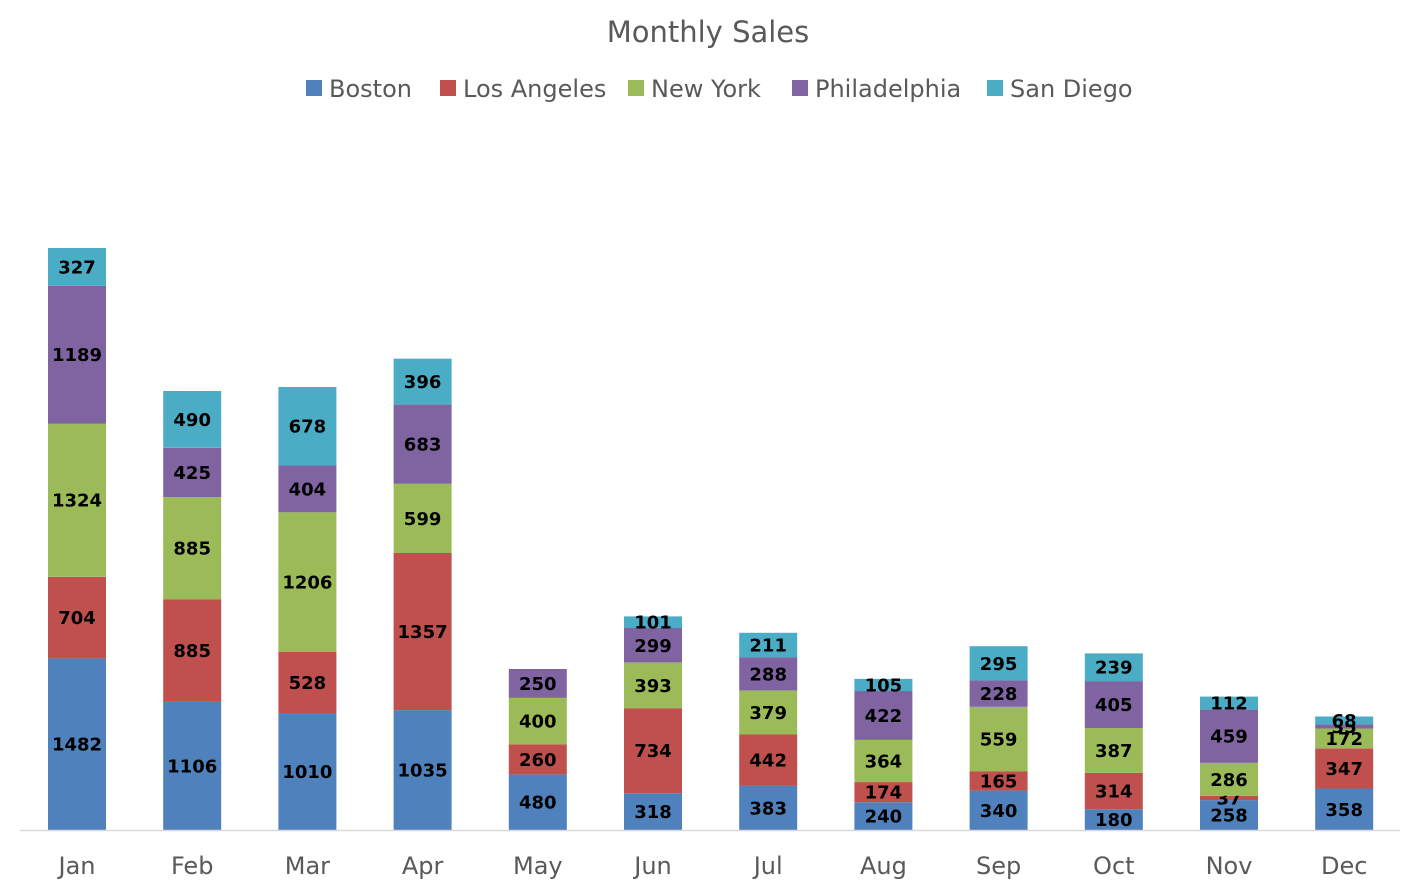 The image size is (1416, 890). I want to click on bar-feb-los-angeles, so click(192, 650).